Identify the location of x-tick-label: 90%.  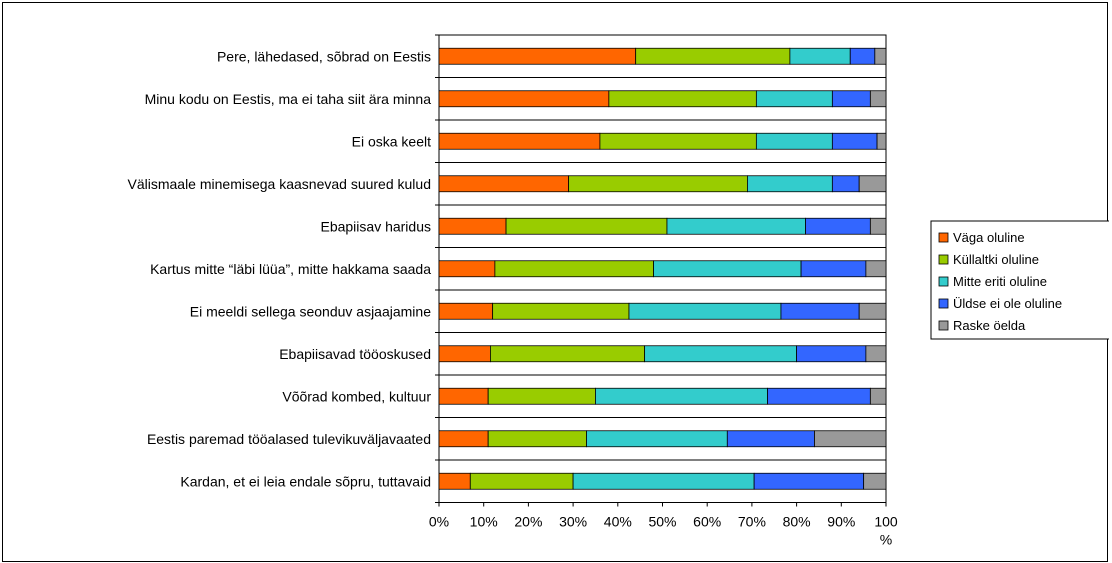
(841, 522).